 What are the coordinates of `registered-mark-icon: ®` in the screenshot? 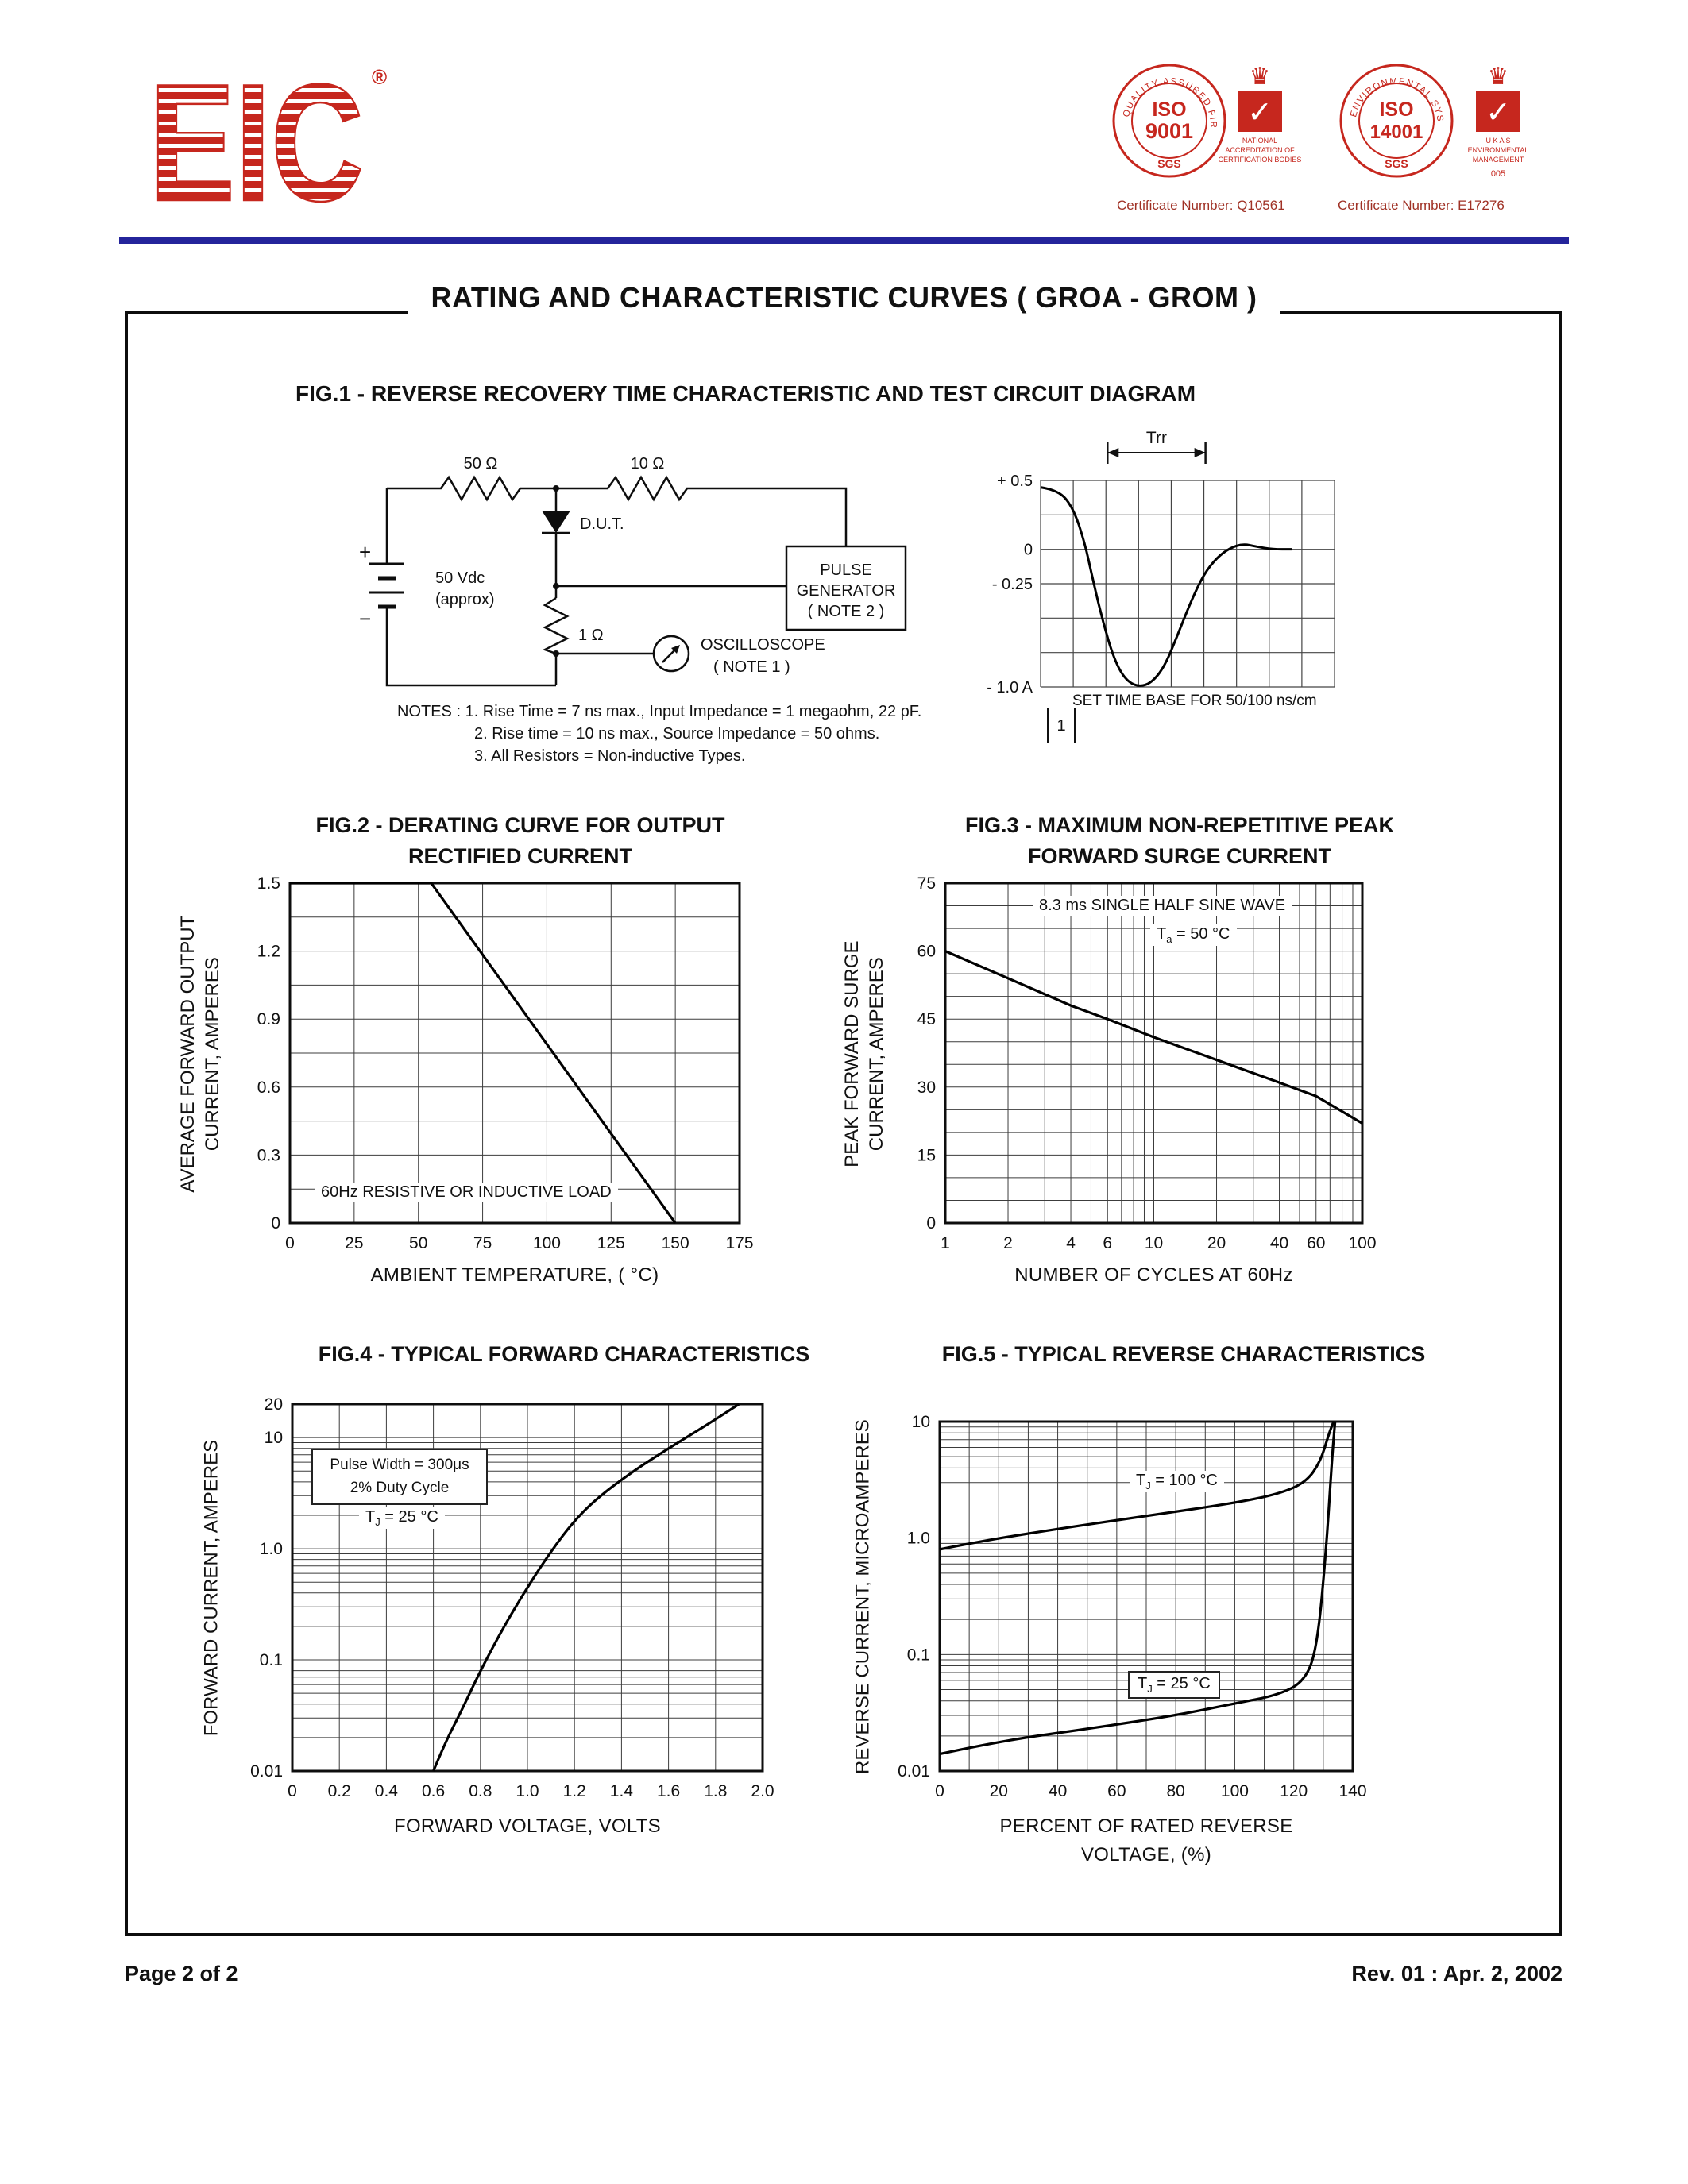 It's located at (380, 77).